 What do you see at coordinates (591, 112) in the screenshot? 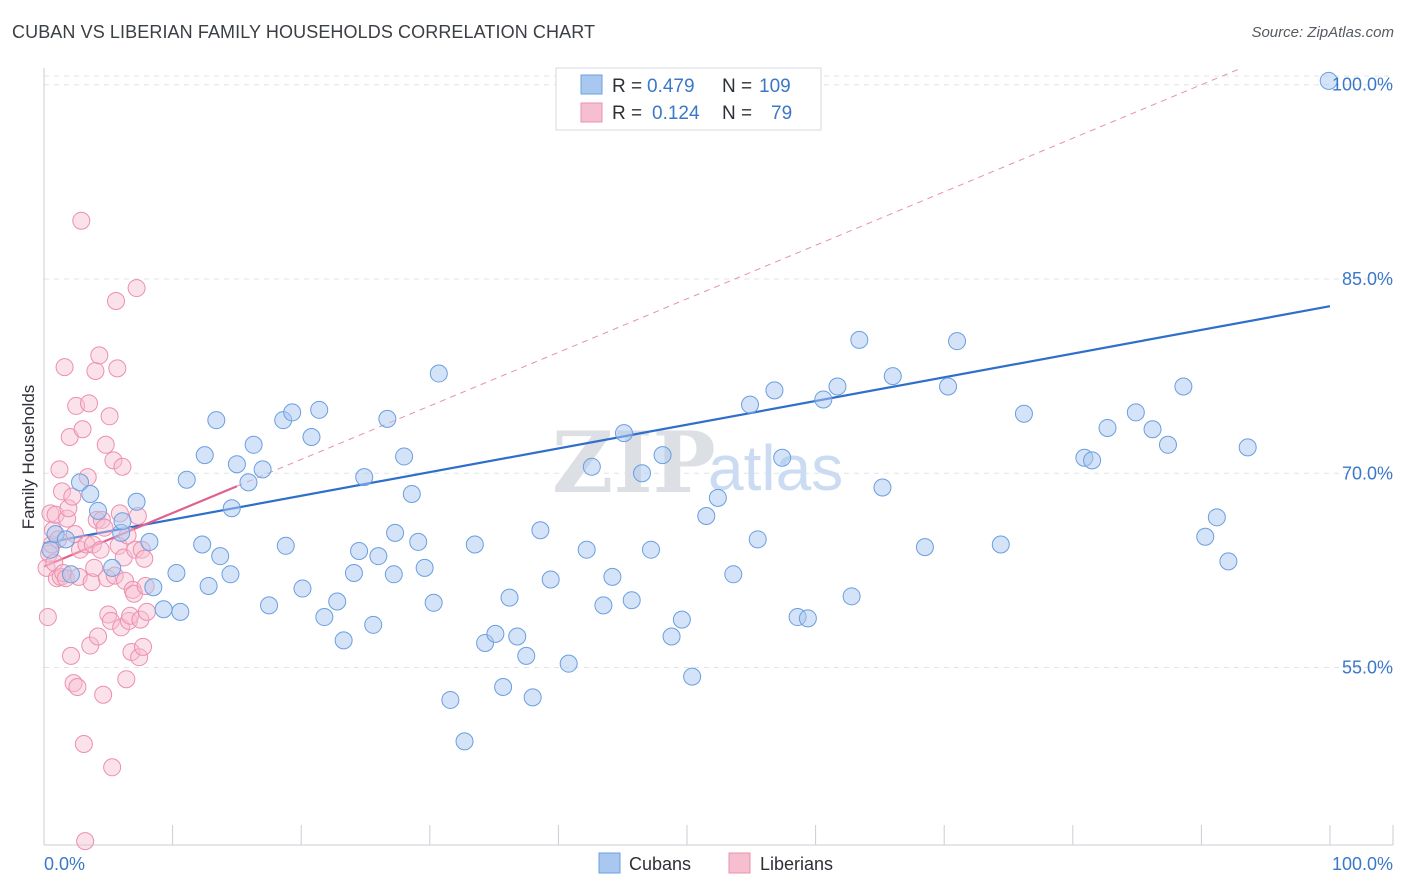
I see `liberians-stat-swatch` at bounding box center [591, 112].